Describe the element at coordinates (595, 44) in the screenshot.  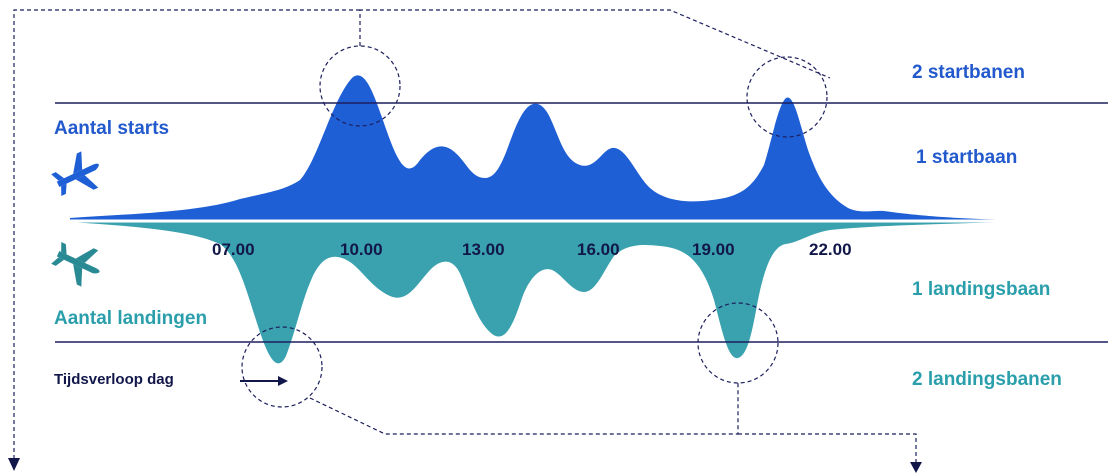
I see `top-connector-line` at that location.